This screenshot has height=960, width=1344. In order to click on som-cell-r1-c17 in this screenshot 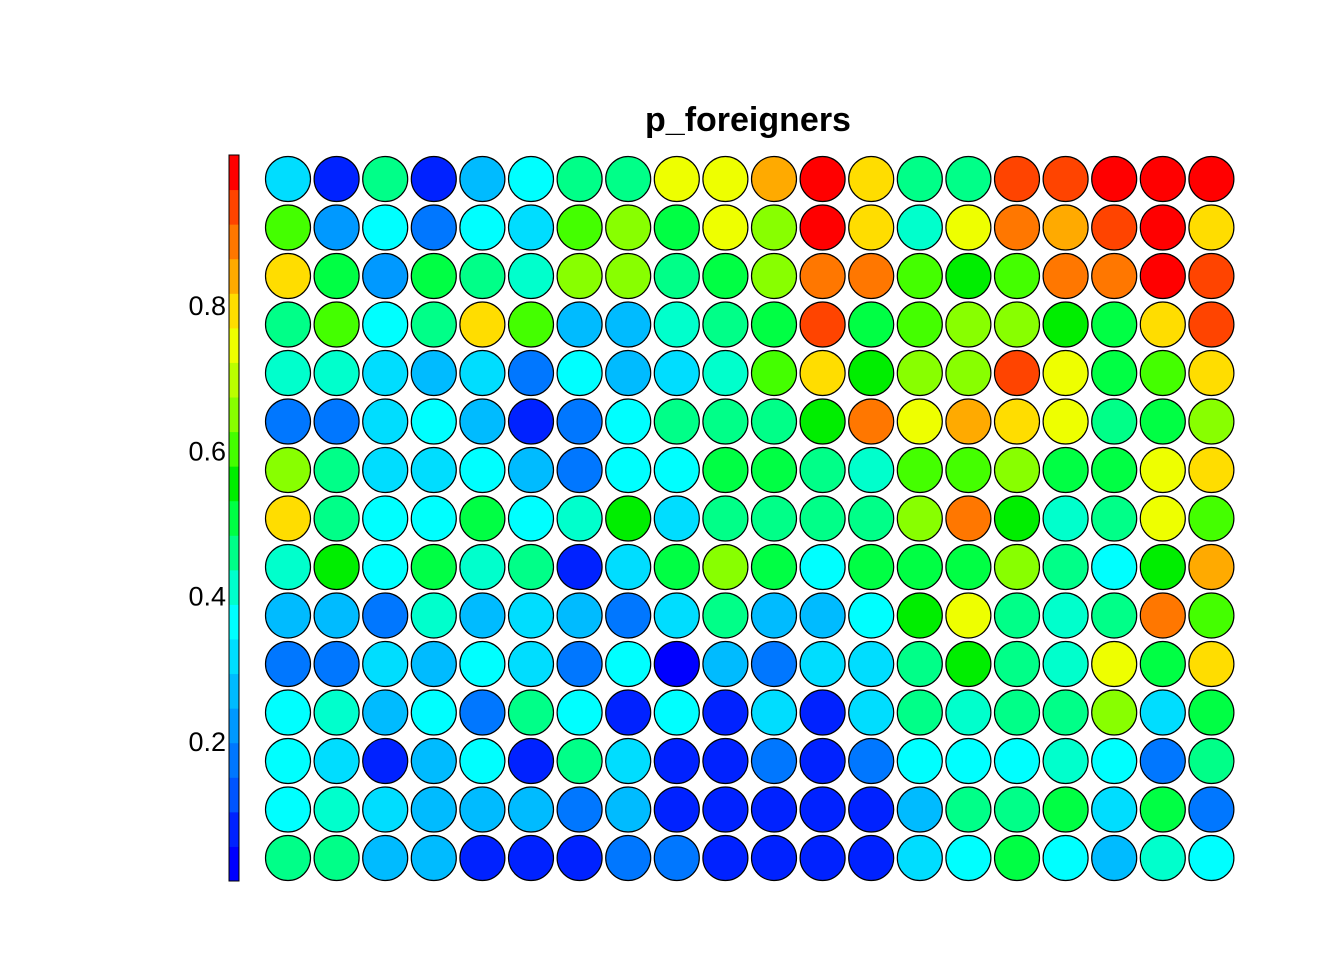, I will do `click(1065, 179)`.